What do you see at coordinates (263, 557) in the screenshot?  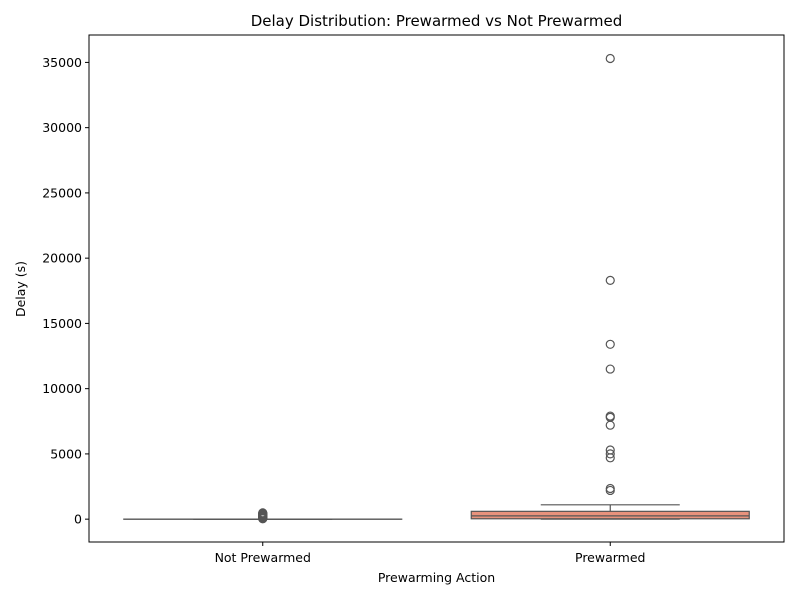 I see `x-tick-label: Not Prewarmed` at bounding box center [263, 557].